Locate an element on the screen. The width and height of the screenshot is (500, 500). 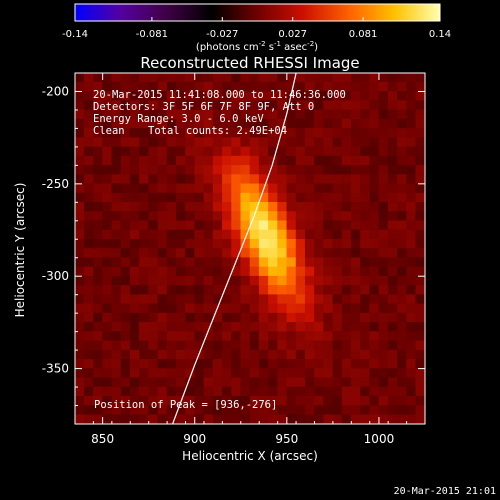
y-tick-label: -200 is located at coordinates (55, 91).